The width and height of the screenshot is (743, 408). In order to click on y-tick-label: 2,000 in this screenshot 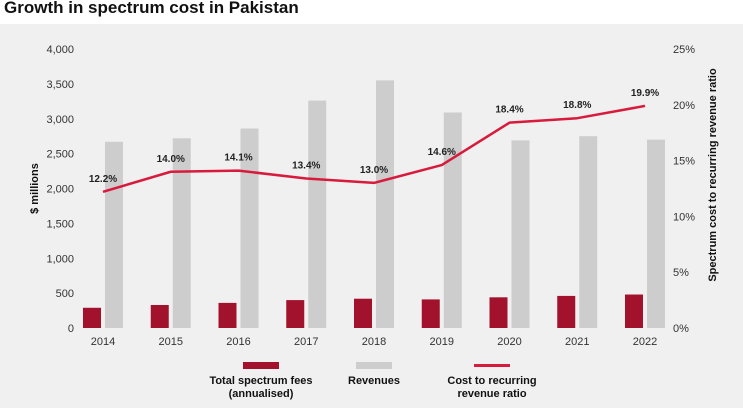, I will do `click(60, 190)`.